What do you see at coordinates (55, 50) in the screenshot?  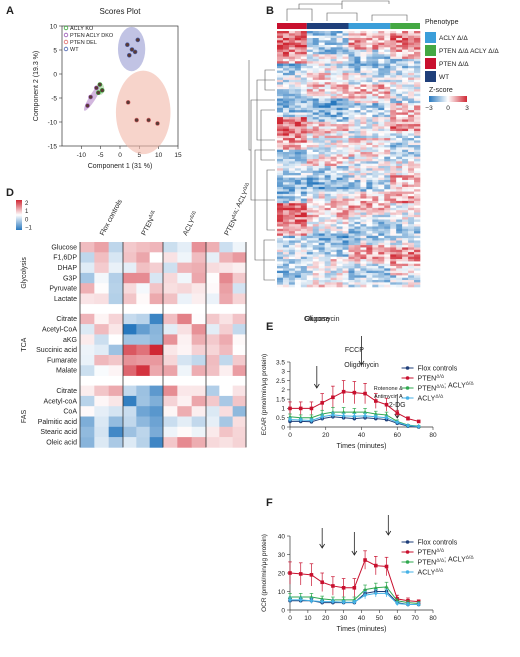 I see `y-tick-label: 5` at bounding box center [55, 50].